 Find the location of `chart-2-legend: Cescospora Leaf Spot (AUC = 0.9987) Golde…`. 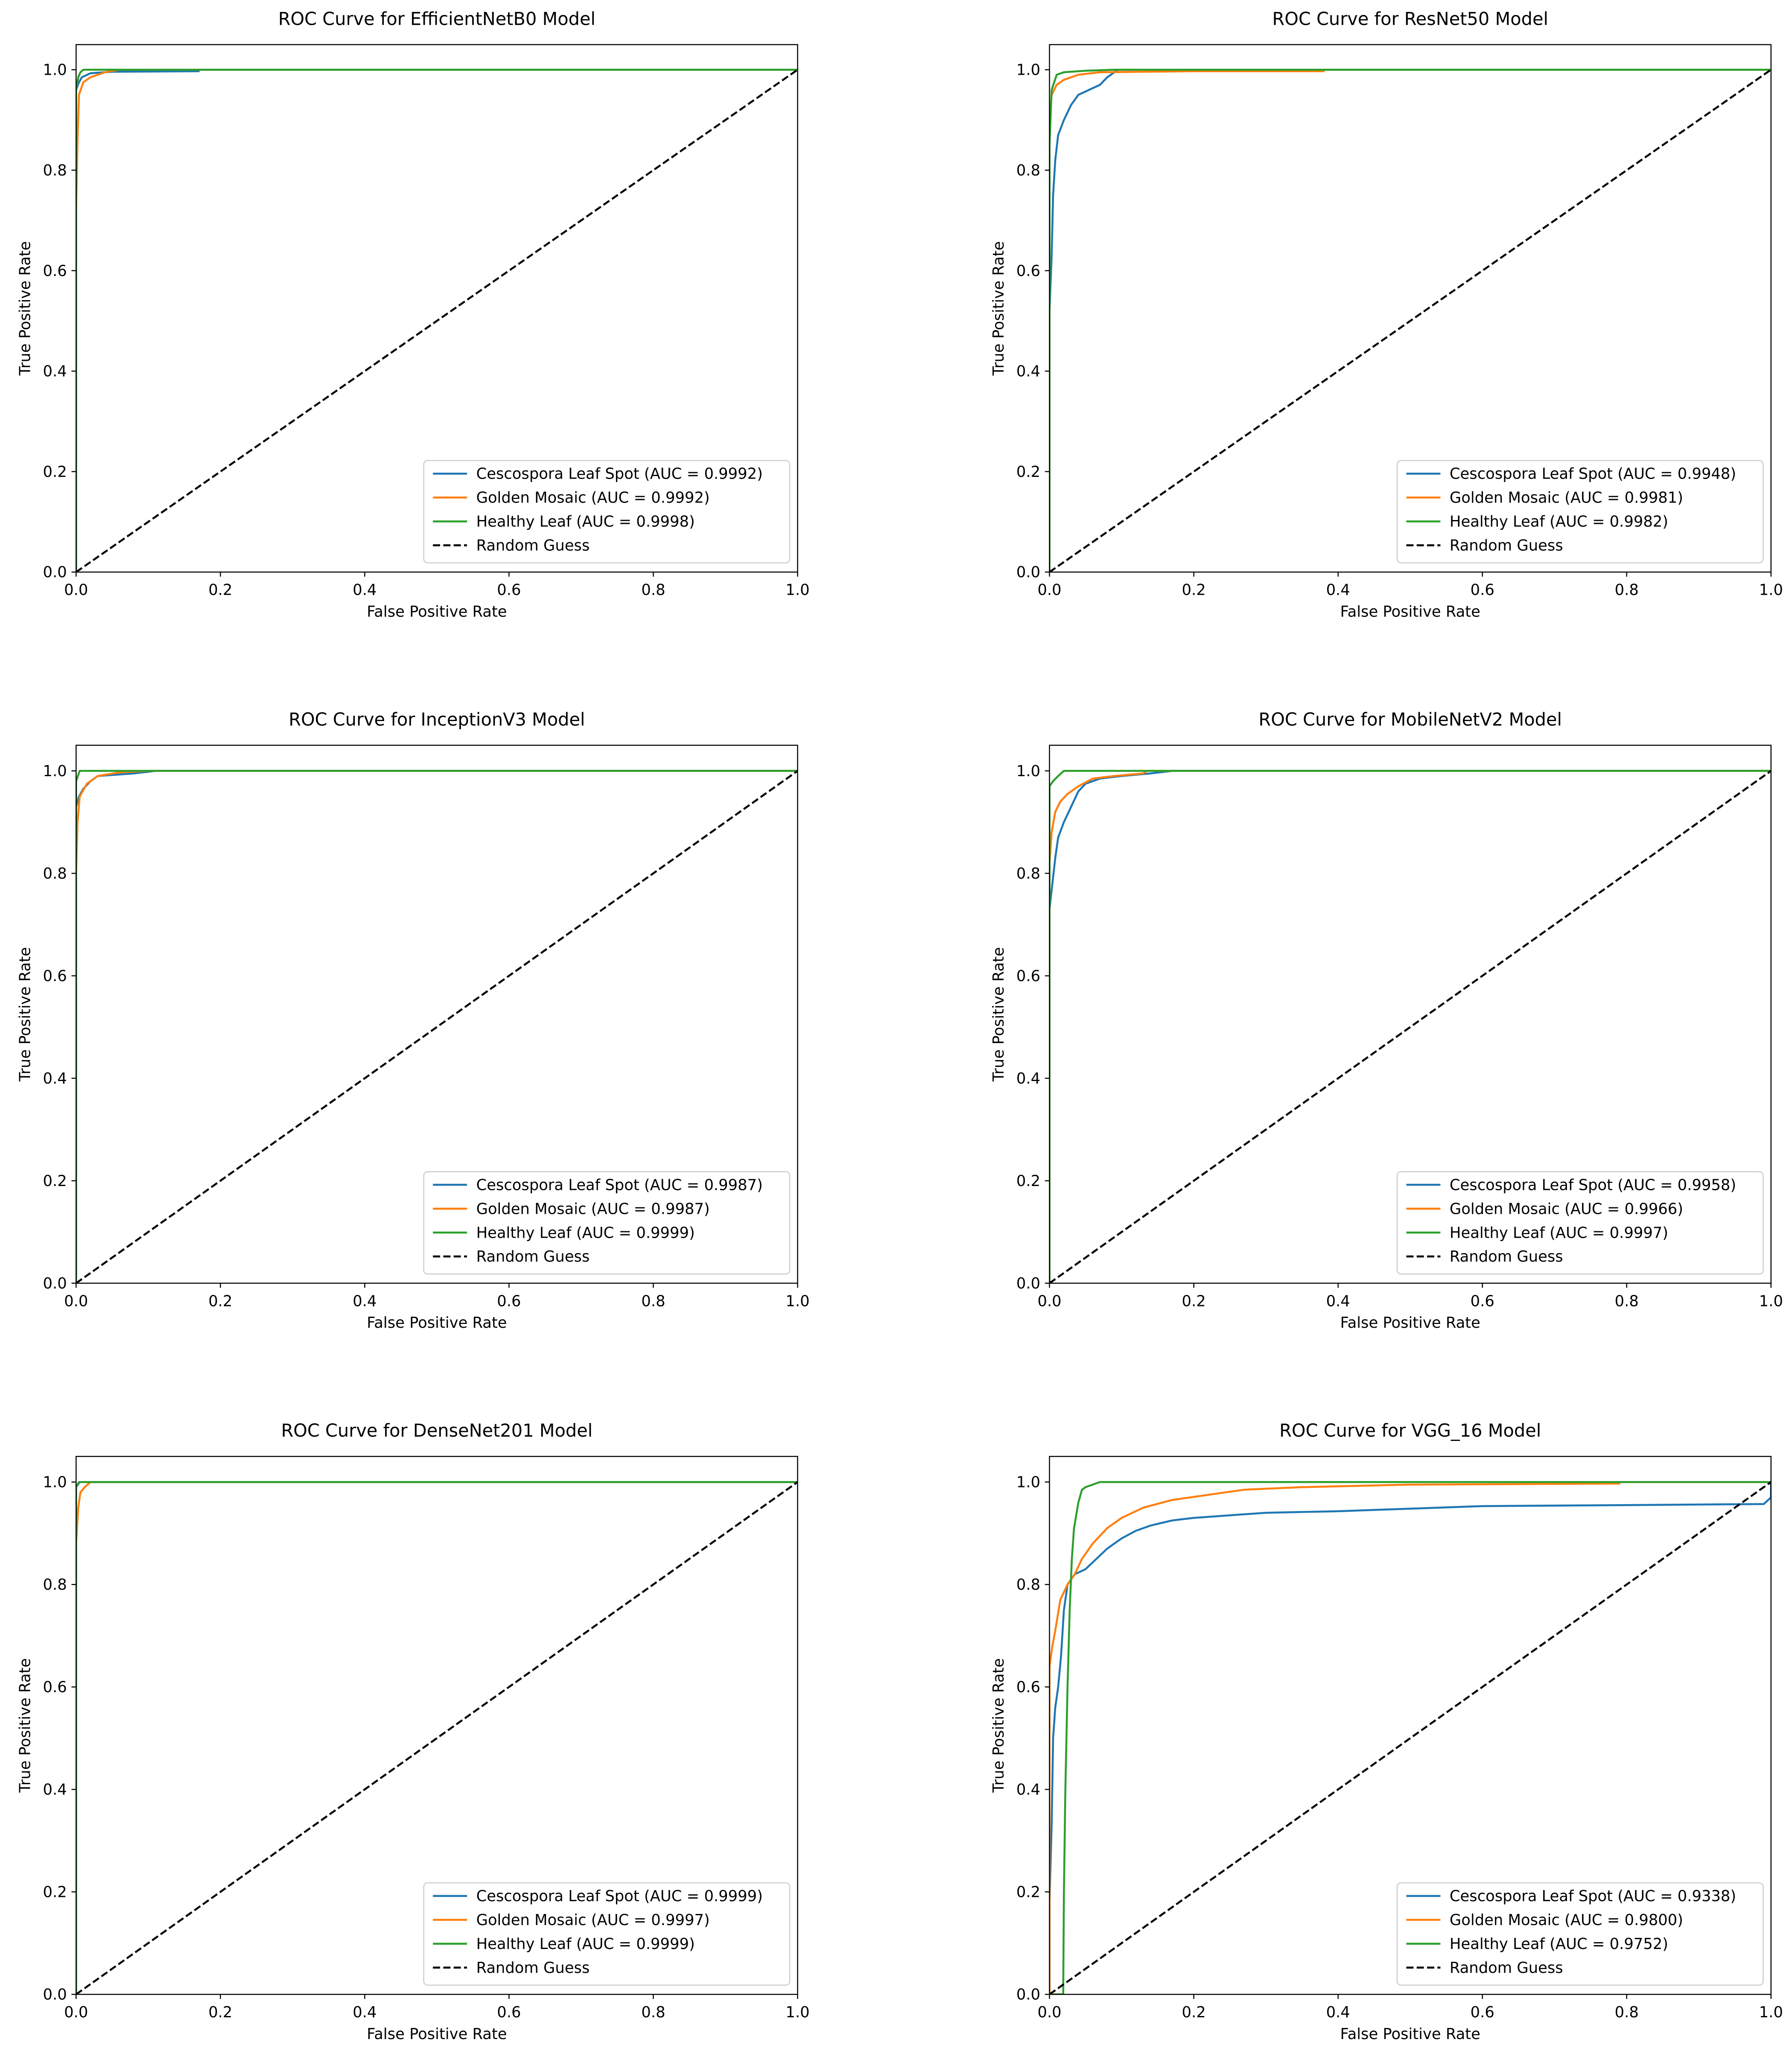

chart-2-legend: Cescospora Leaf Spot (AUC = 0.9987) Golde… is located at coordinates (607, 1223).